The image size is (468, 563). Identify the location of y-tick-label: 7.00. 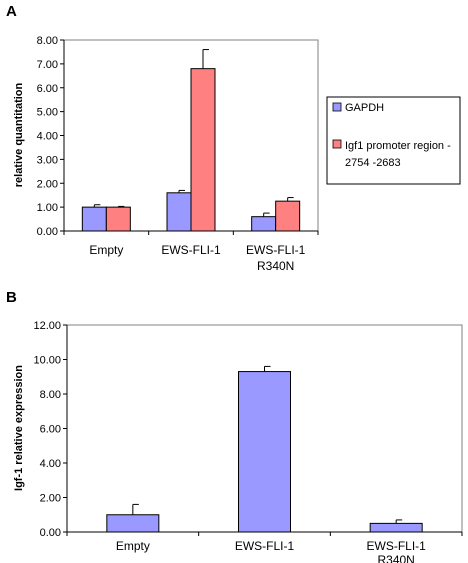
(47, 65).